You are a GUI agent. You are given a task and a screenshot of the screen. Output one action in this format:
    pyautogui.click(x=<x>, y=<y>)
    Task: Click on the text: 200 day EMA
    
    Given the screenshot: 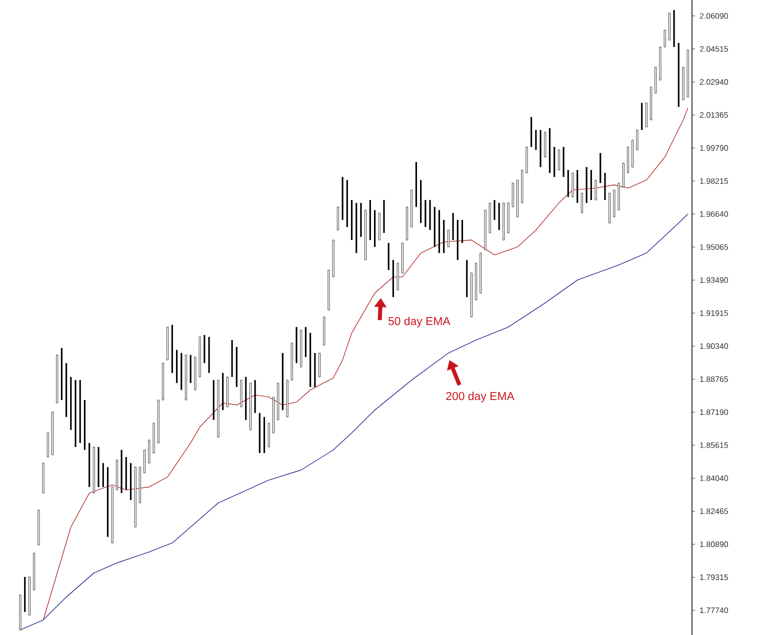 What is the action you would take?
    pyautogui.click(x=480, y=397)
    